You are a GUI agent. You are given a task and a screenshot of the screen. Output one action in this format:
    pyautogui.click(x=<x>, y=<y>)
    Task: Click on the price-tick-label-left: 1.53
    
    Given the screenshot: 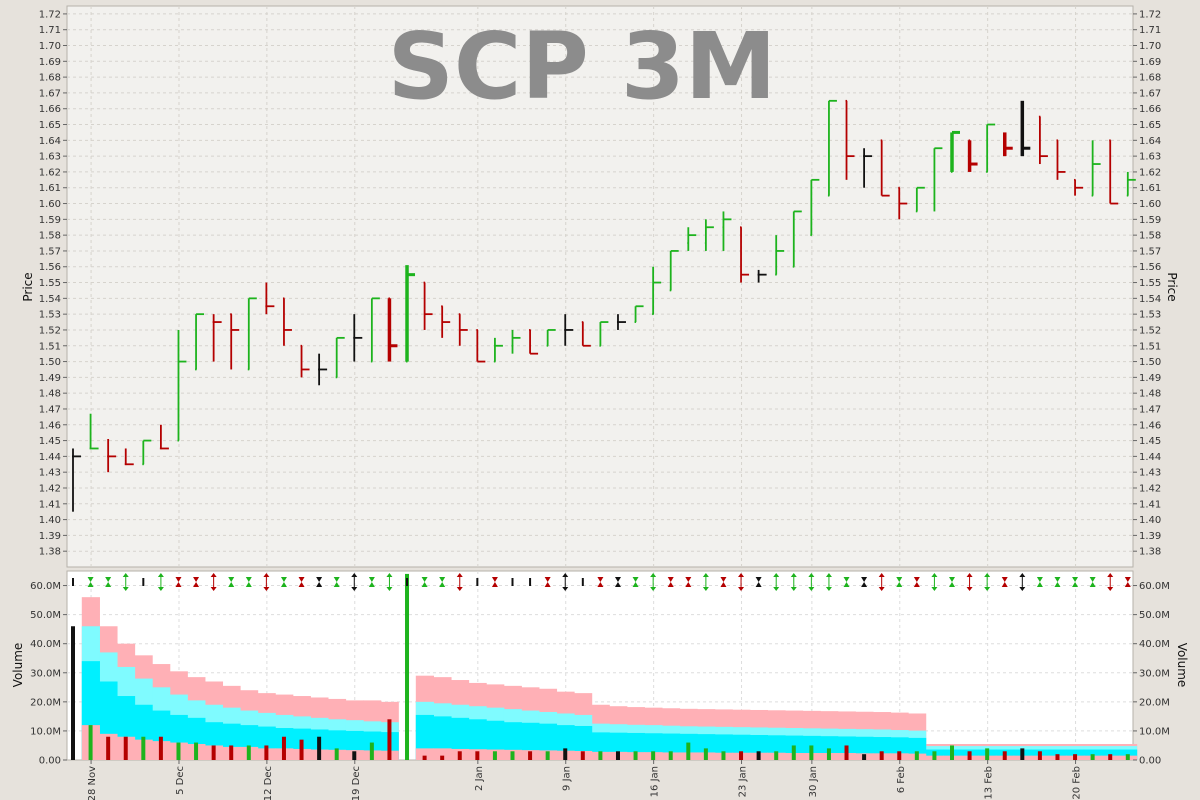 What is the action you would take?
    pyautogui.click(x=50, y=315)
    